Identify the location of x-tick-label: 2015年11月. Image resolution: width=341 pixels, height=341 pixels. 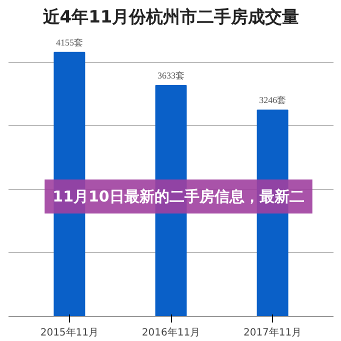
(69, 332).